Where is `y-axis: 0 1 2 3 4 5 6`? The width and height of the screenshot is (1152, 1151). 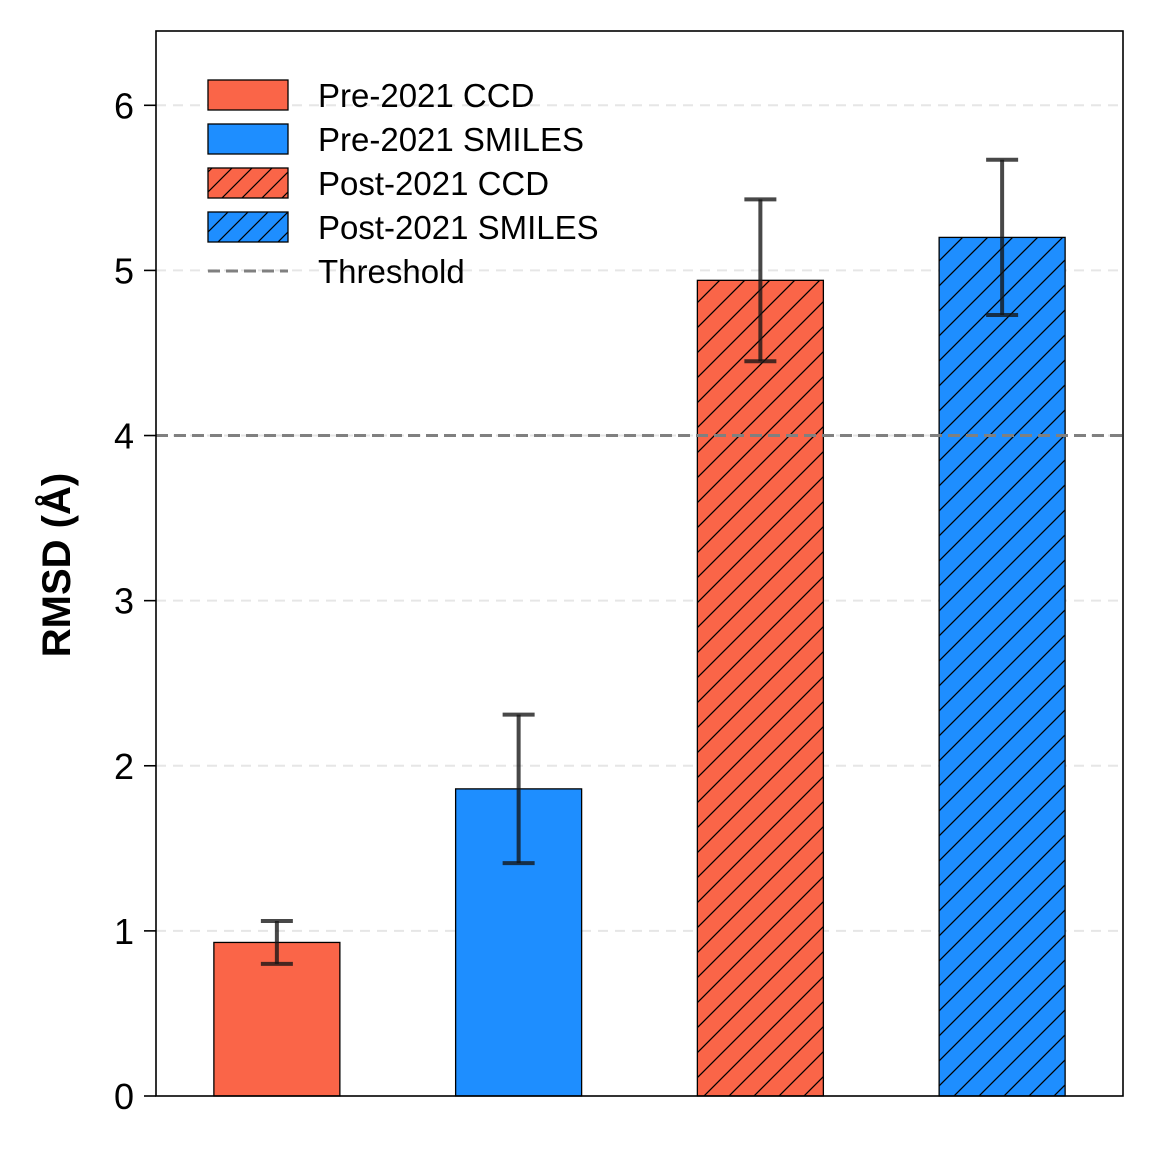
y-axis: 0 1 2 3 4 5 6 is located at coordinates (135, 601).